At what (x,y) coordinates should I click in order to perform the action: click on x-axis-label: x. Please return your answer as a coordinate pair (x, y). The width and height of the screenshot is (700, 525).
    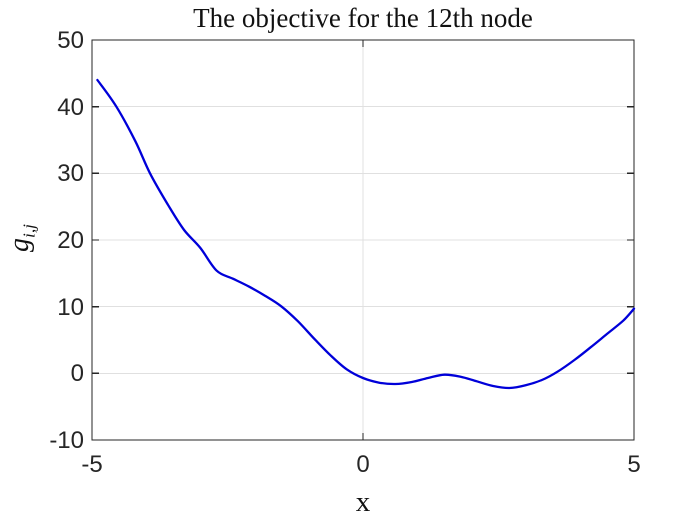
    Looking at the image, I should click on (363, 502).